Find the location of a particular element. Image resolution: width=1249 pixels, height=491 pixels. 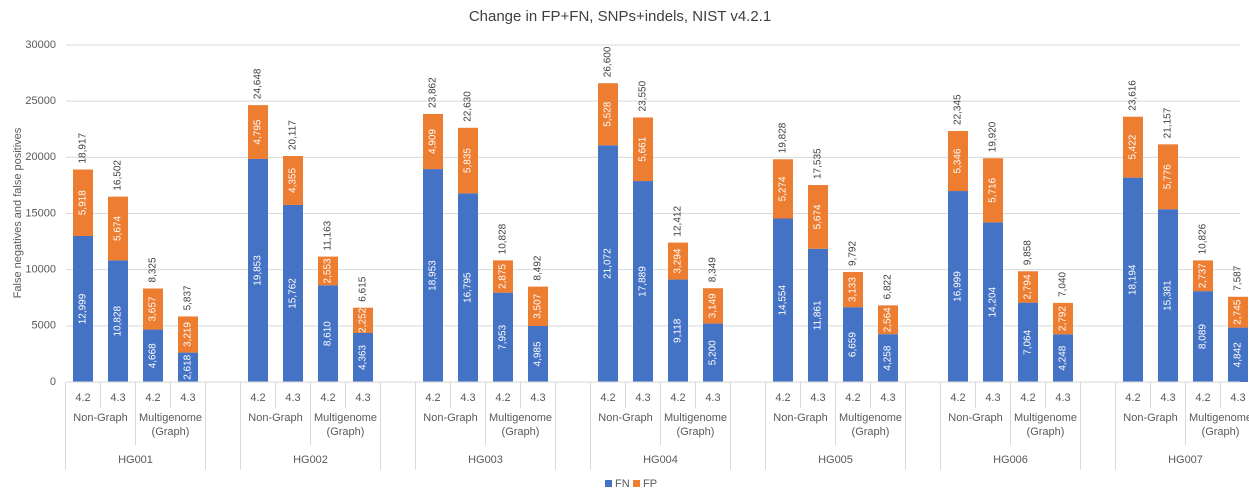

data-label: 3,149 is located at coordinates (713, 305).